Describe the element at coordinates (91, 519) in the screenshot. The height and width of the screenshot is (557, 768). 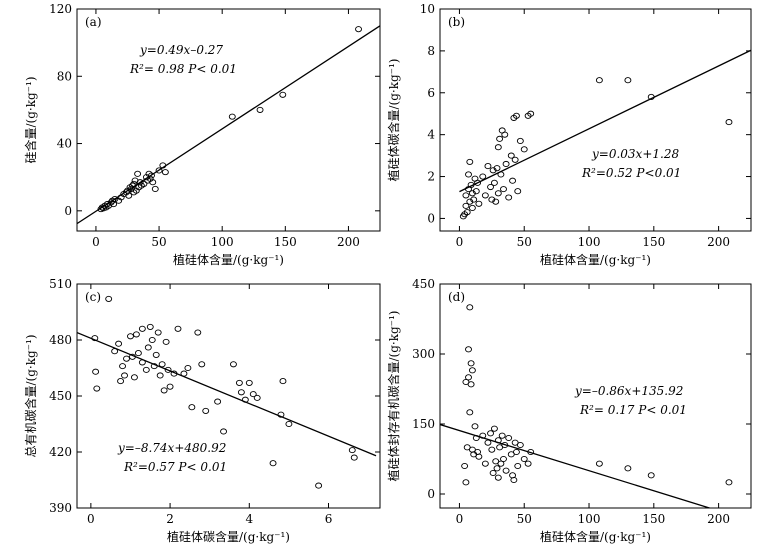
I see `panel-c-x-tick-label: 0` at that location.